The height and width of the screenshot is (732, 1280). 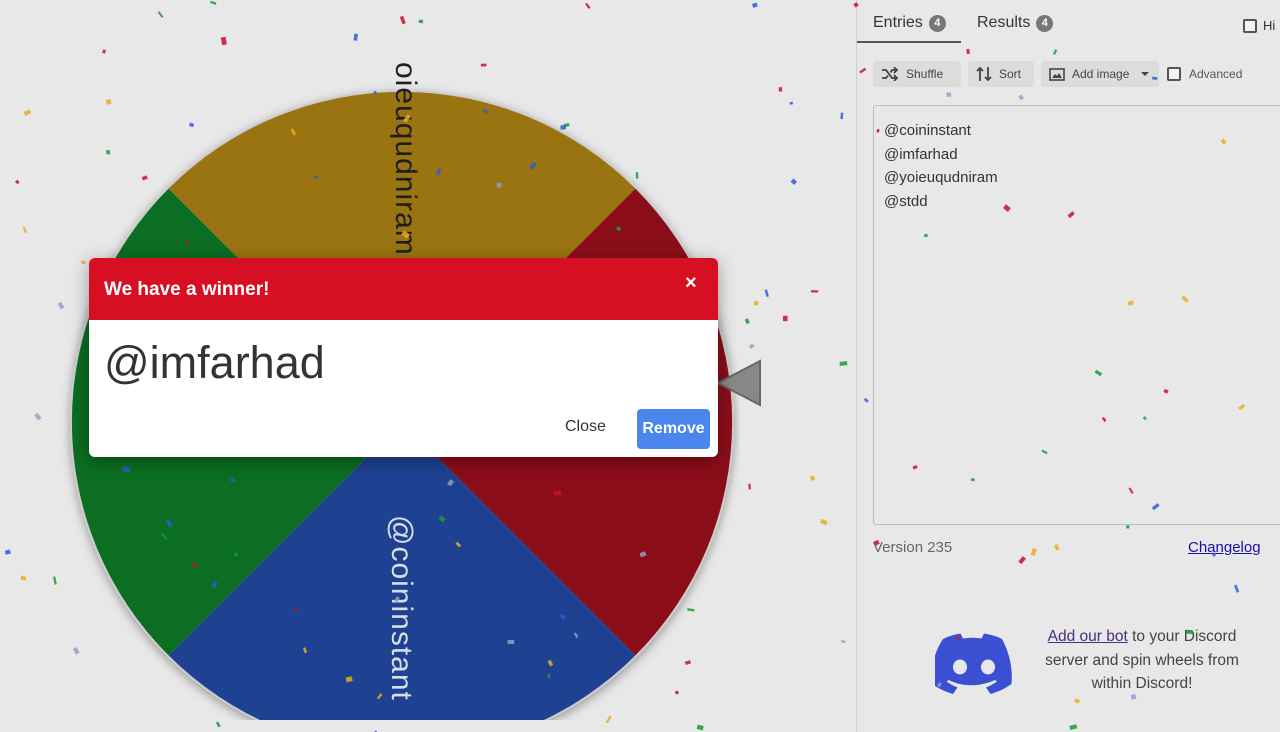 I want to click on hide-checkbox-box, so click(x=1250, y=25).